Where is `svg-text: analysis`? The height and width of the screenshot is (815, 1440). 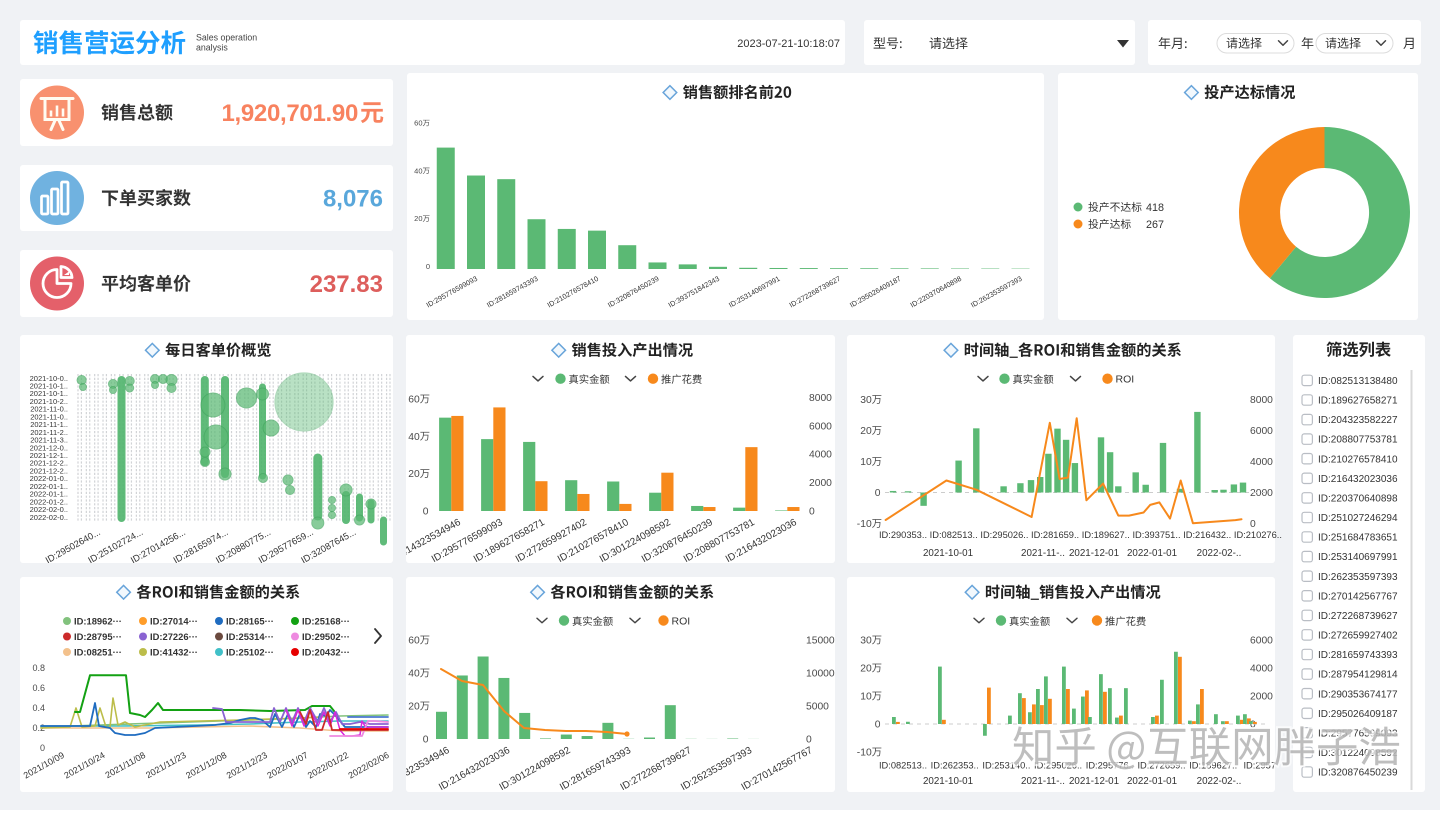
svg-text: analysis is located at coordinates (212, 48).